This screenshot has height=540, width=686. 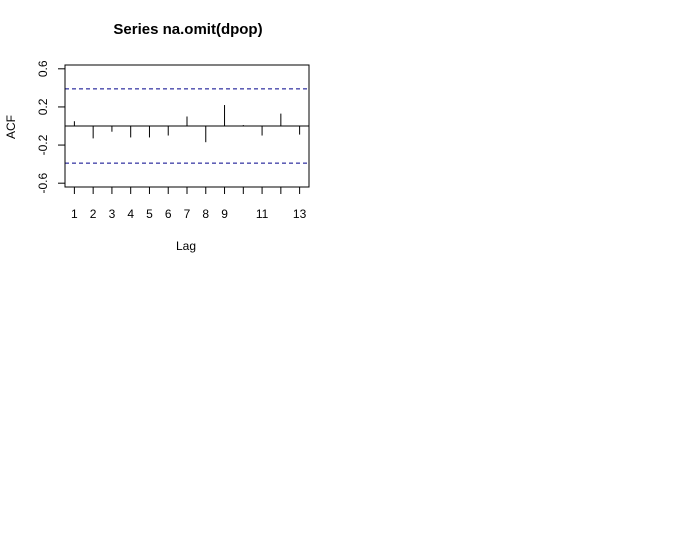 What do you see at coordinates (74, 214) in the screenshot?
I see `x-tick-label-1: 1` at bounding box center [74, 214].